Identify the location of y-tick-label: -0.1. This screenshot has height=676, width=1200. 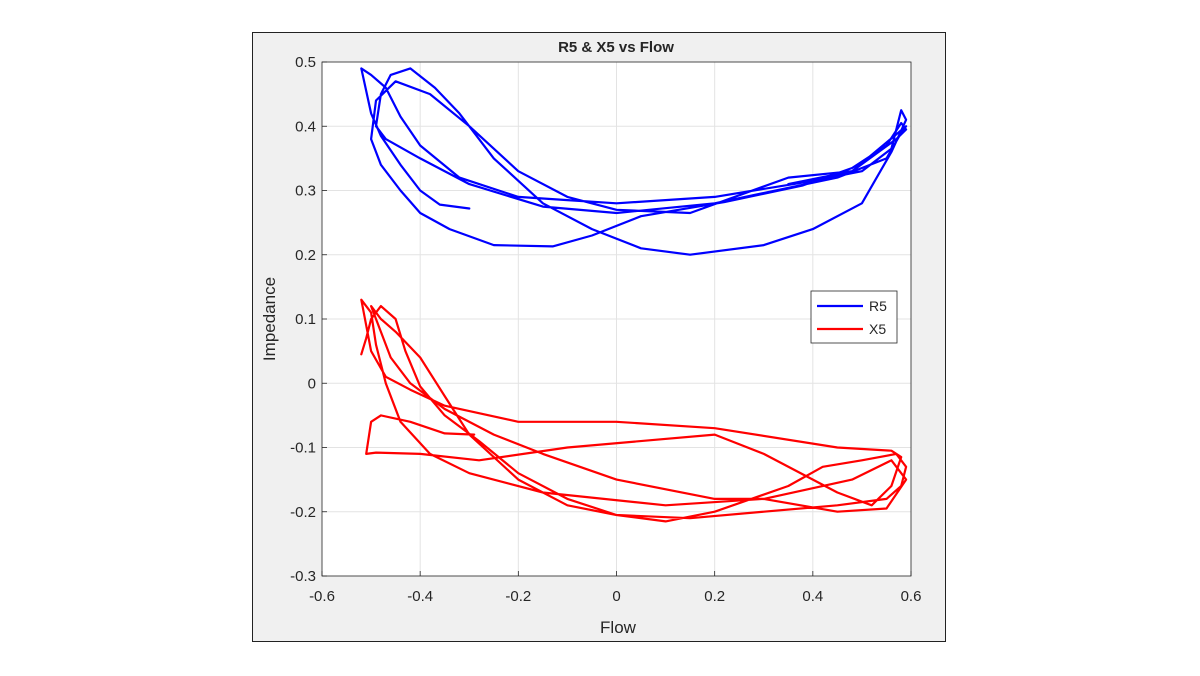
(303, 448).